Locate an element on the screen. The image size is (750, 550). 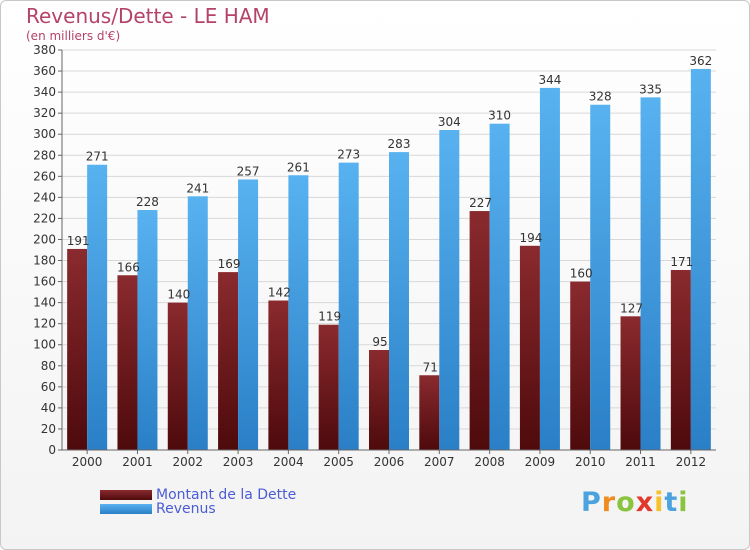
data-label-revenus-2004: 261 is located at coordinates (298, 167).